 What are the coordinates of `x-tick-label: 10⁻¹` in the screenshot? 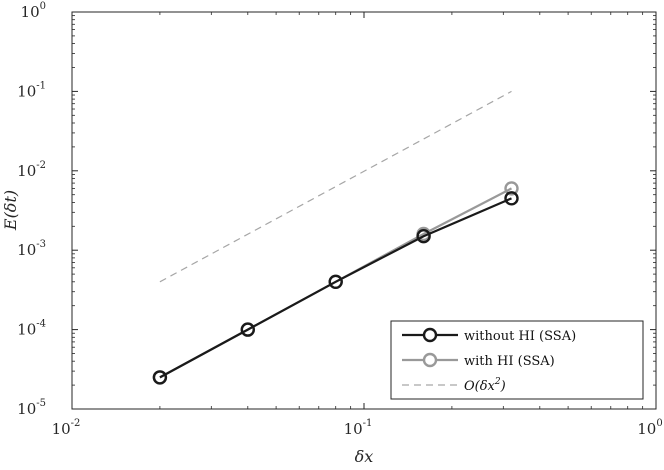 It's located at (358, 428).